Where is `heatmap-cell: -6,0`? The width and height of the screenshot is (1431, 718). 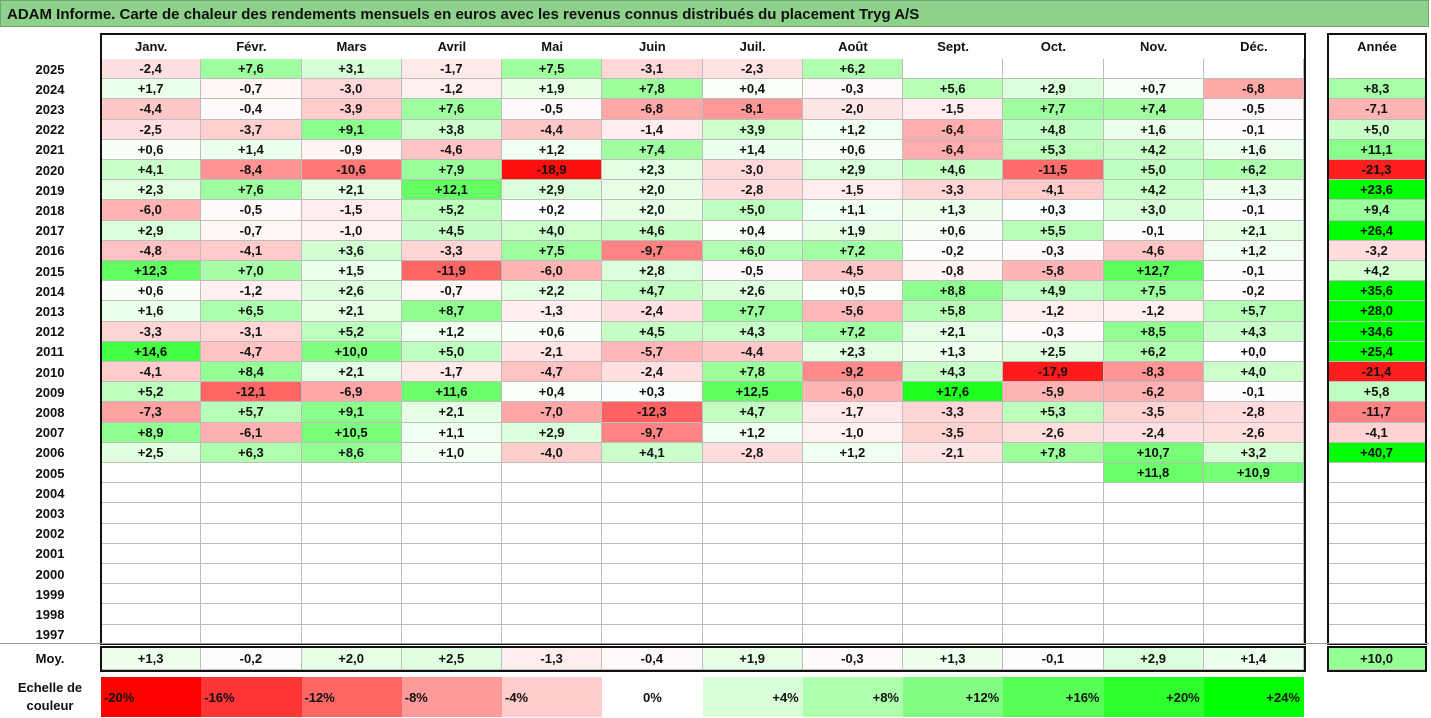
heatmap-cell: -6,0 is located at coordinates (552, 271).